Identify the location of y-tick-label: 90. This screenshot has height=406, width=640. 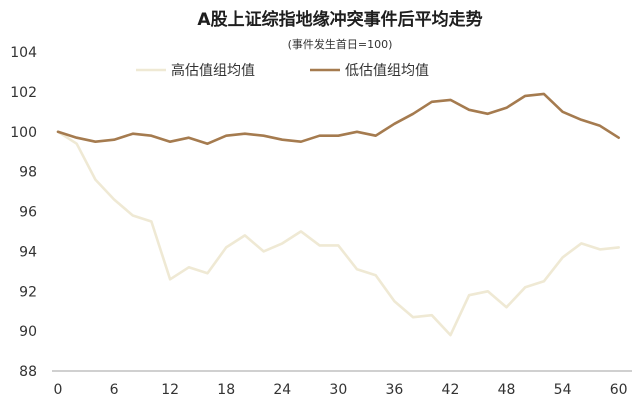
(28, 332).